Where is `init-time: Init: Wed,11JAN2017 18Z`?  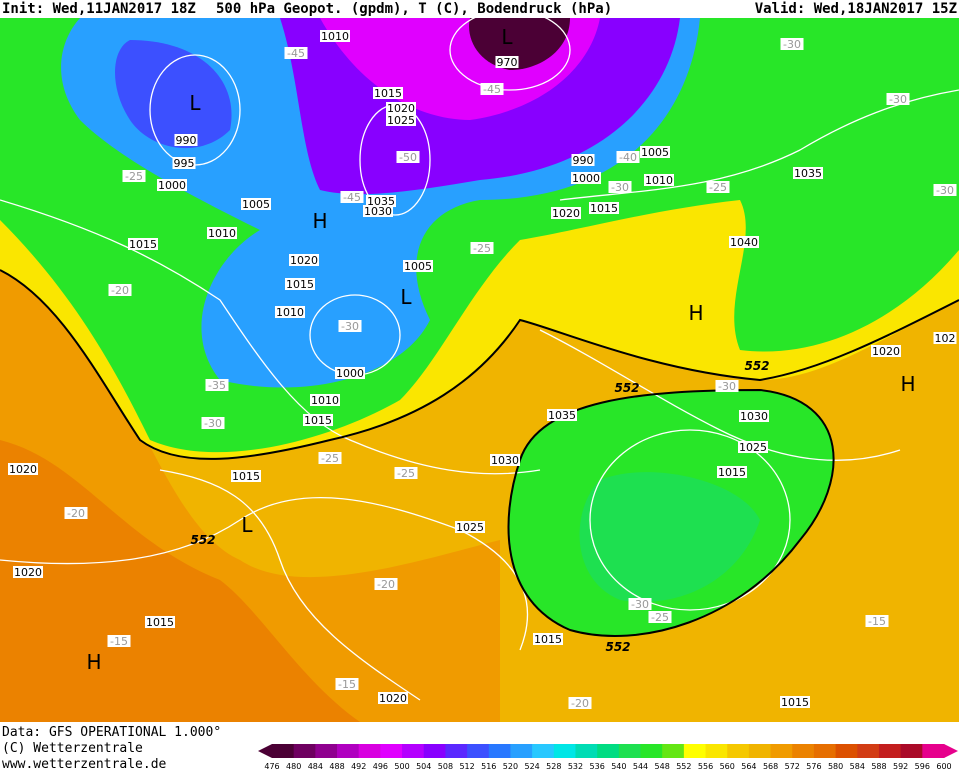 init-time: Init: Wed,11JAN2017 18Z is located at coordinates (99, 9).